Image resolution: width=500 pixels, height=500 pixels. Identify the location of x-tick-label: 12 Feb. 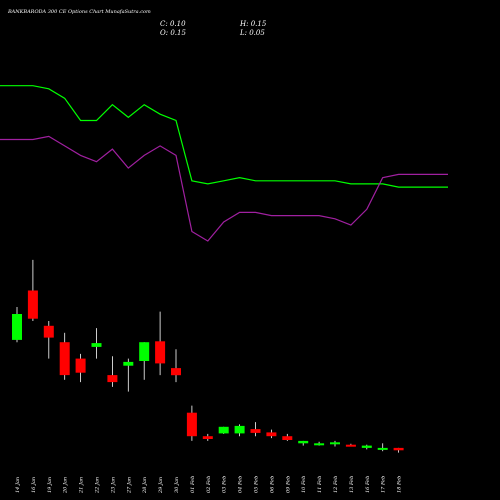
(336, 484).